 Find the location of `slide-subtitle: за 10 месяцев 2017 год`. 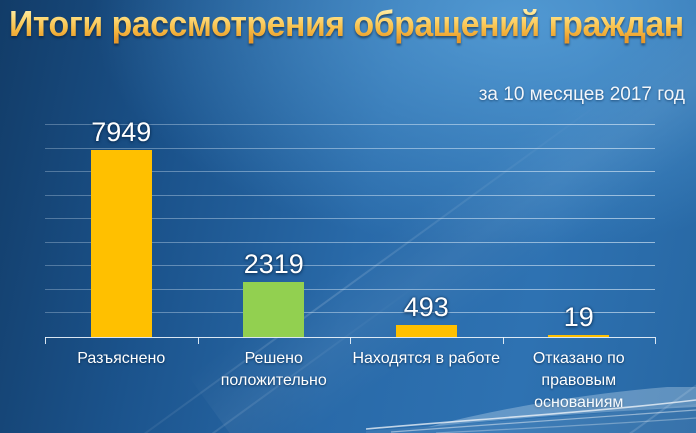

slide-subtitle: за 10 месяцев 2017 год is located at coordinates (581, 94).